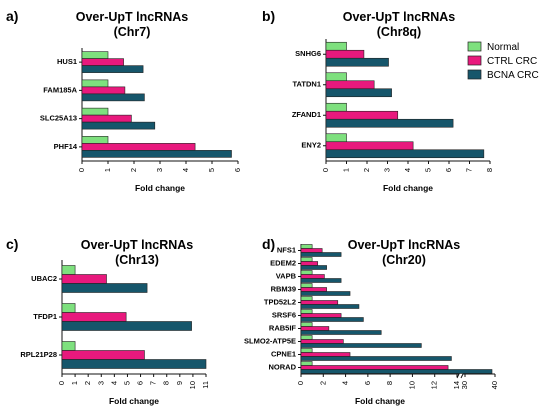 The image size is (550, 412). Describe the element at coordinates (306, 114) in the screenshot. I see `category-label: ZFAND1` at that location.